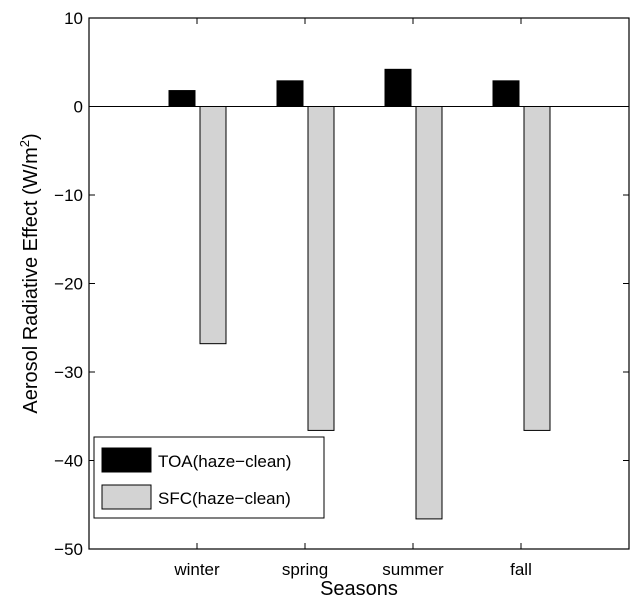 Image resolution: width=632 pixels, height=602 pixels. I want to click on x-axis-label: Seasons, so click(359, 589).